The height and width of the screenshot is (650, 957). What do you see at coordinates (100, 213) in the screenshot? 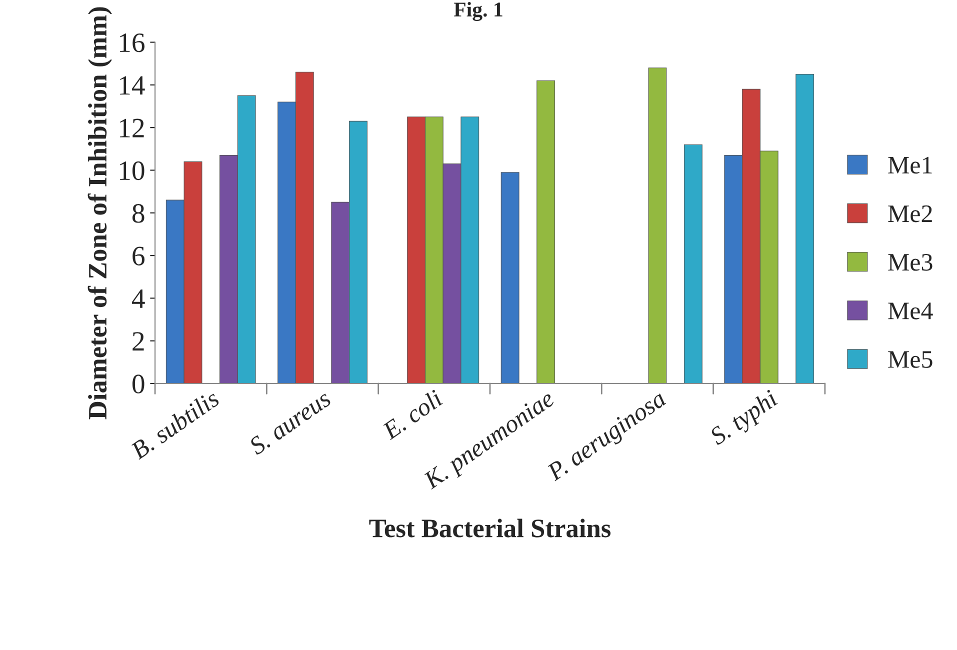
I see `y-axis-title: Diameter of Zone of Inhibition (mm)` at bounding box center [100, 213].